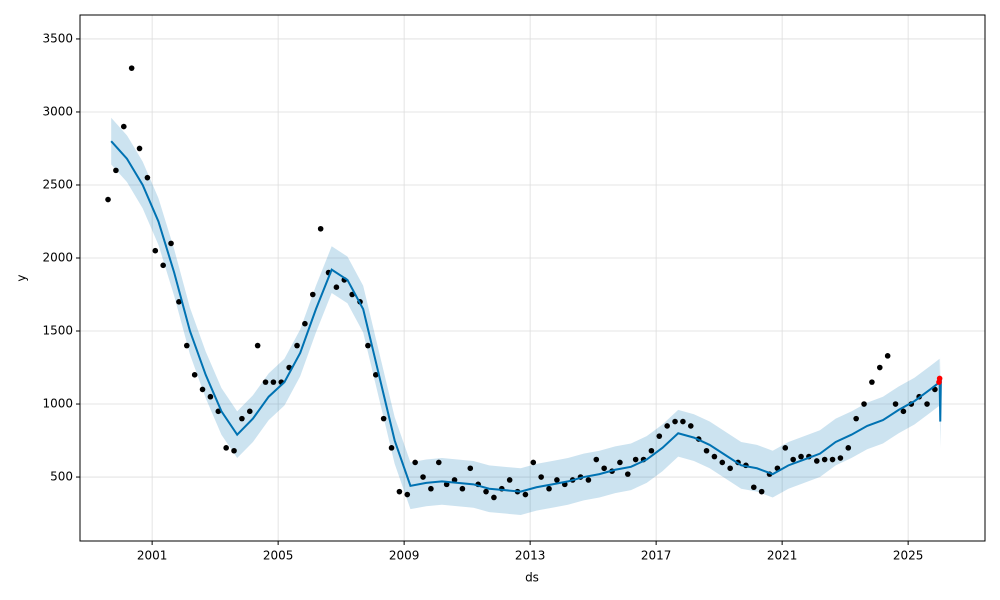 This screenshot has height=600, width=1000. Describe the element at coordinates (404, 556) in the screenshot. I see `x-tick-label: 2009` at that location.